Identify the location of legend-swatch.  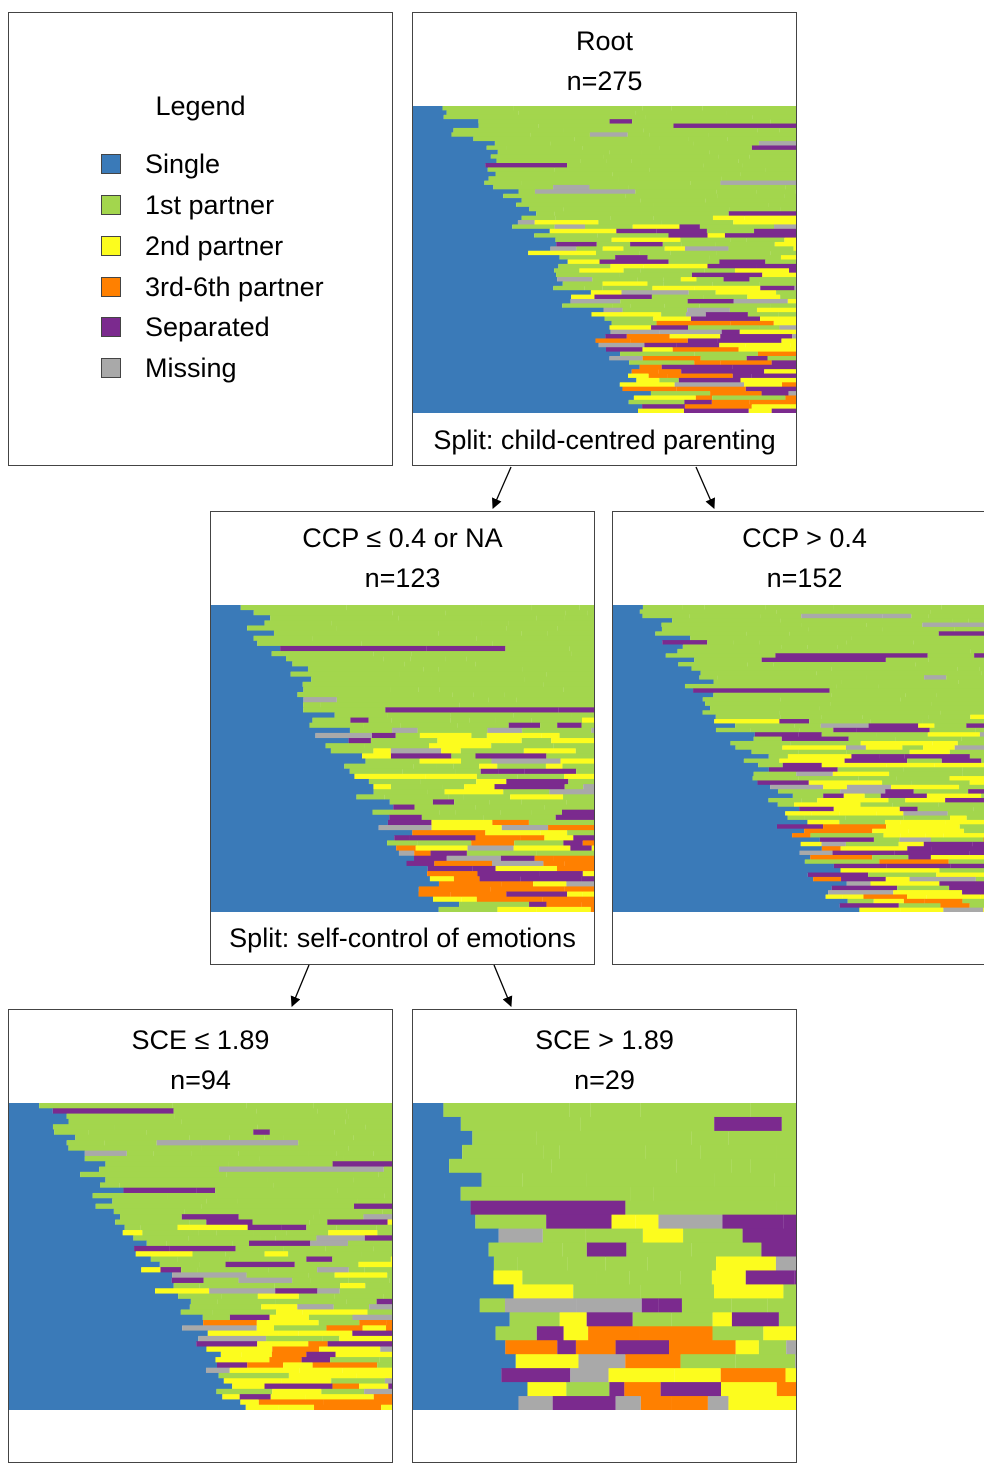
(111, 205).